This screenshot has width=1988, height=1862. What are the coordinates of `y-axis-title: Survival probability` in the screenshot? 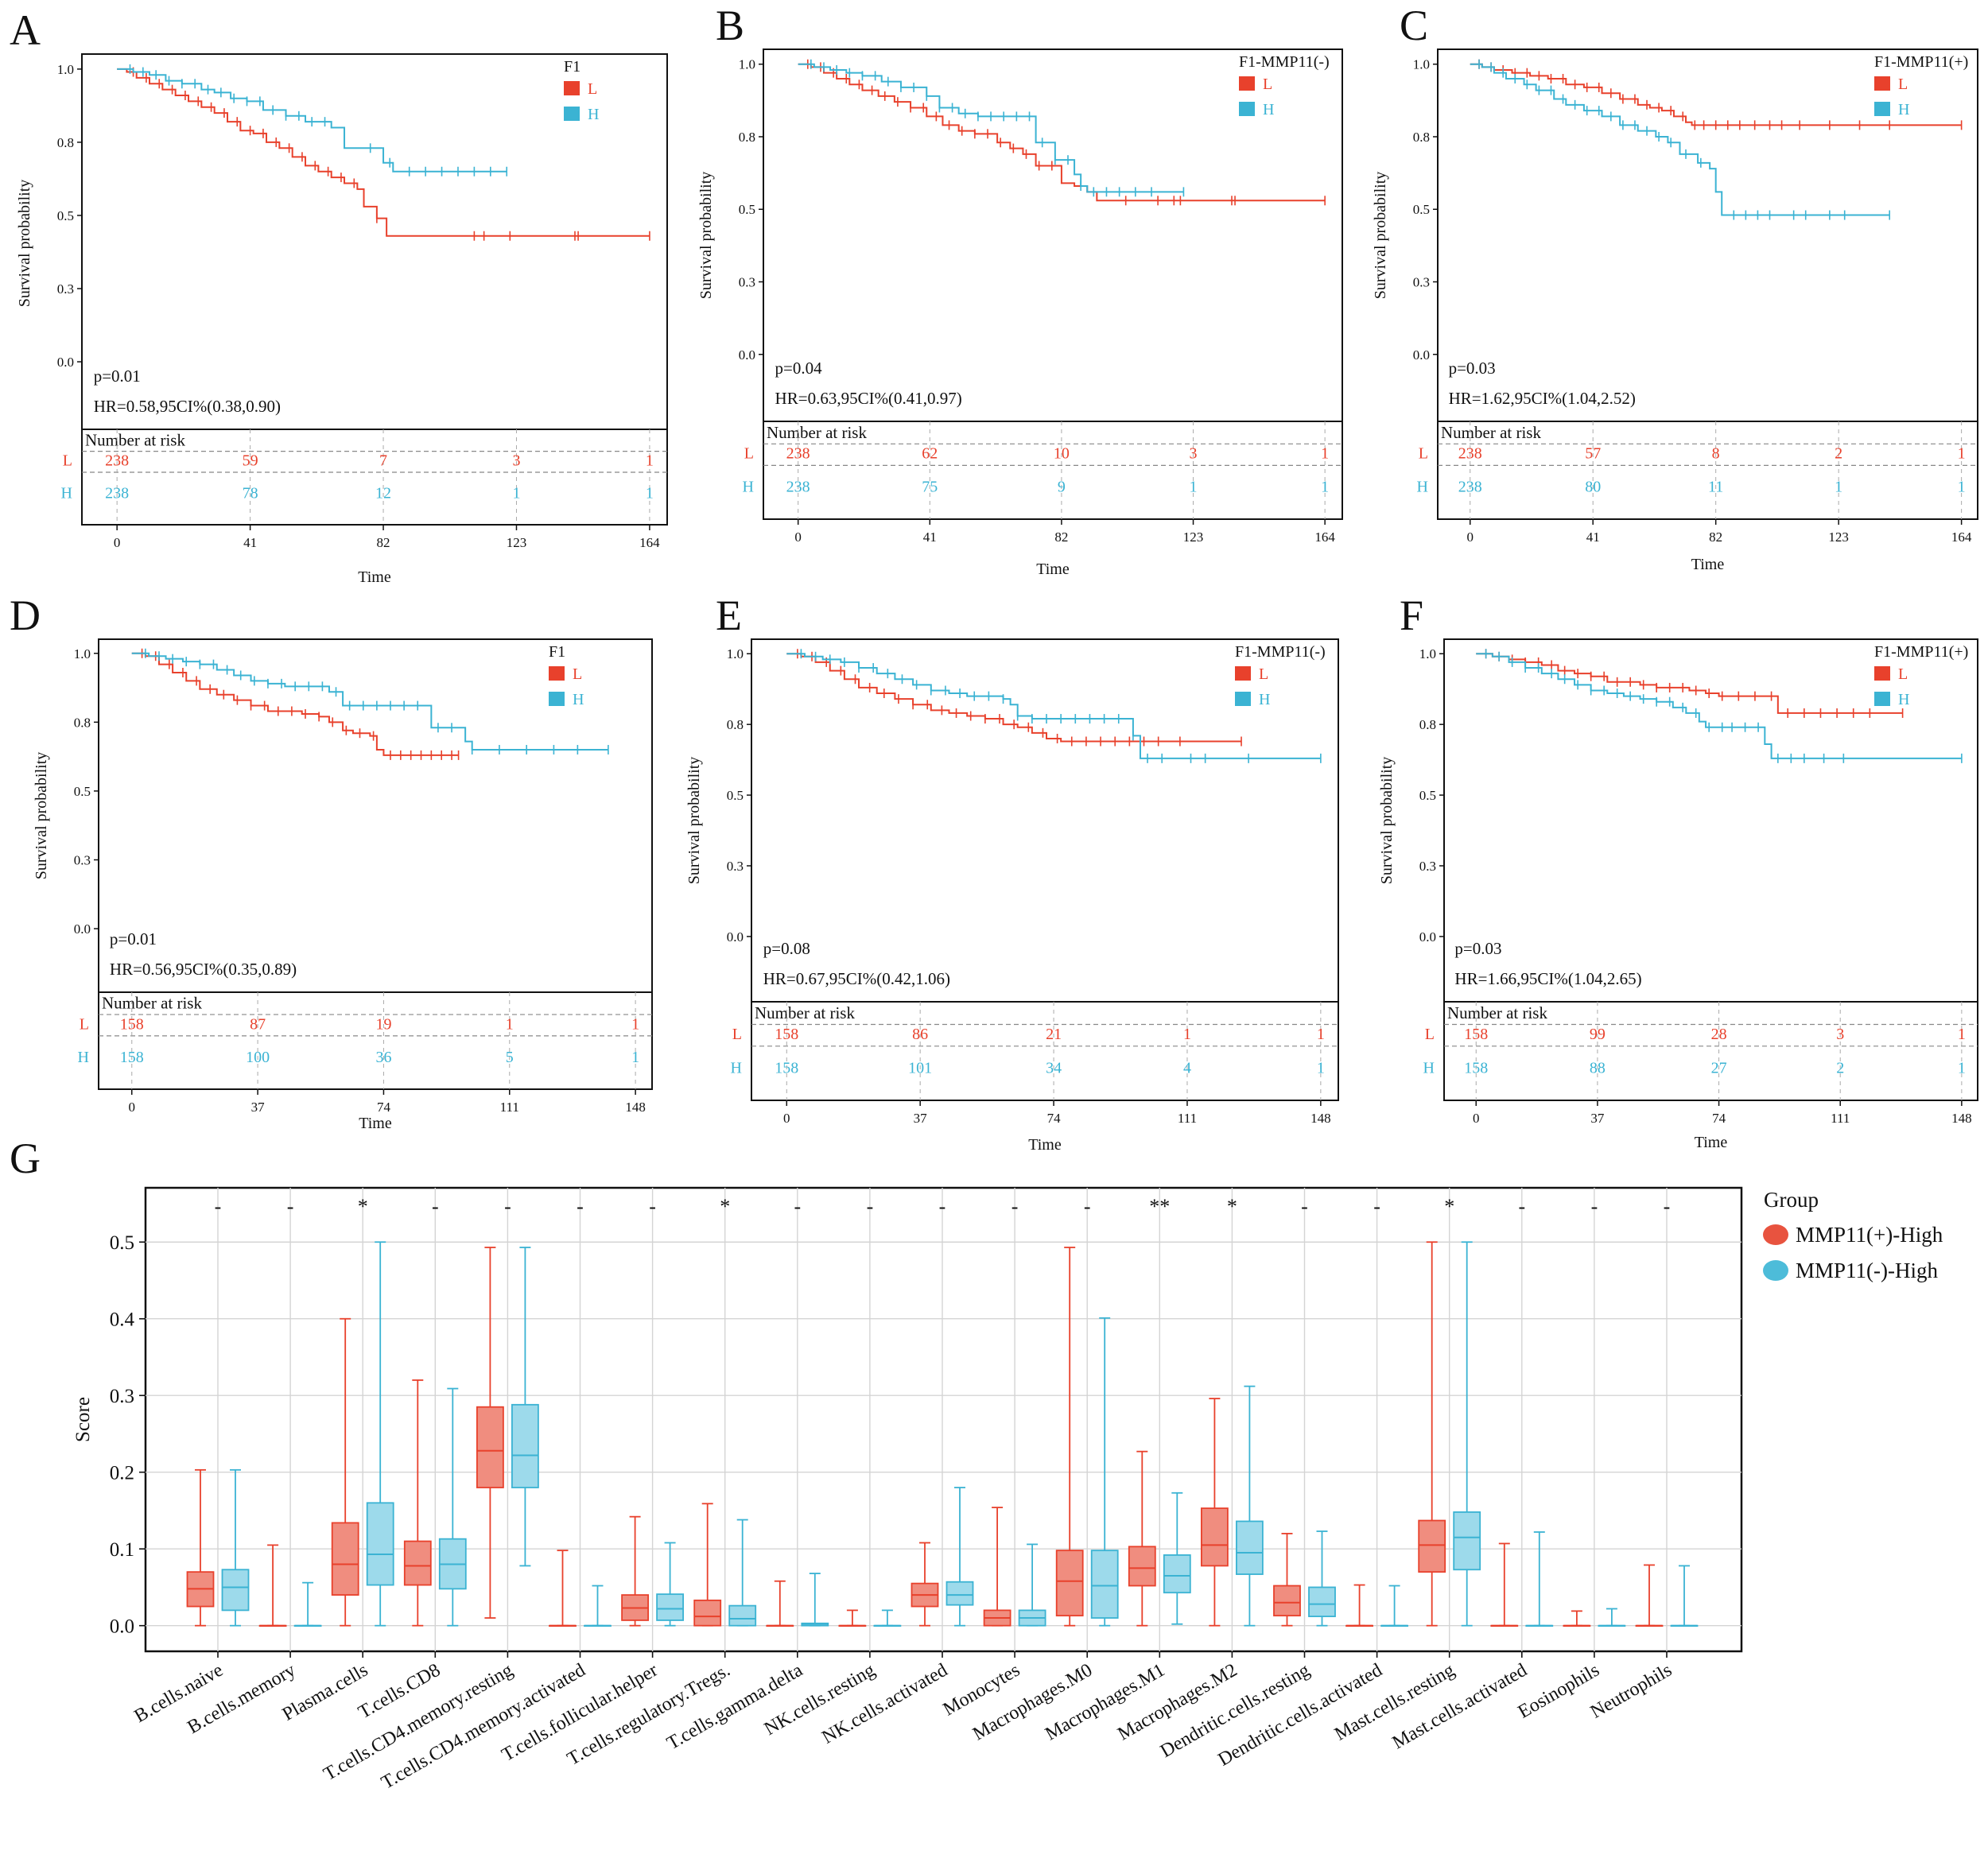 It's located at (24, 244).